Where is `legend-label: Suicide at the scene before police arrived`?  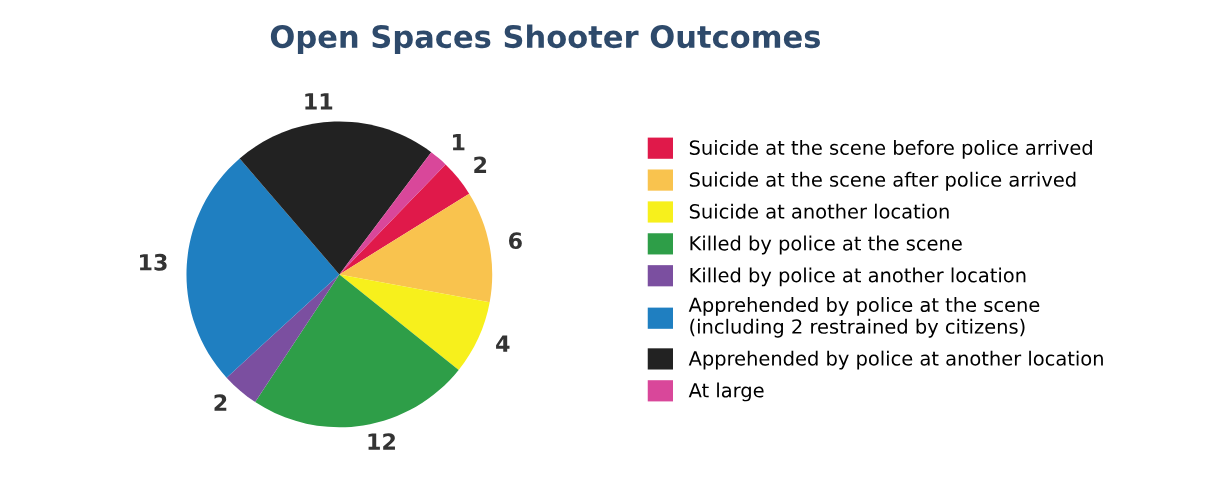 legend-label: Suicide at the scene before police arrived is located at coordinates (890, 149).